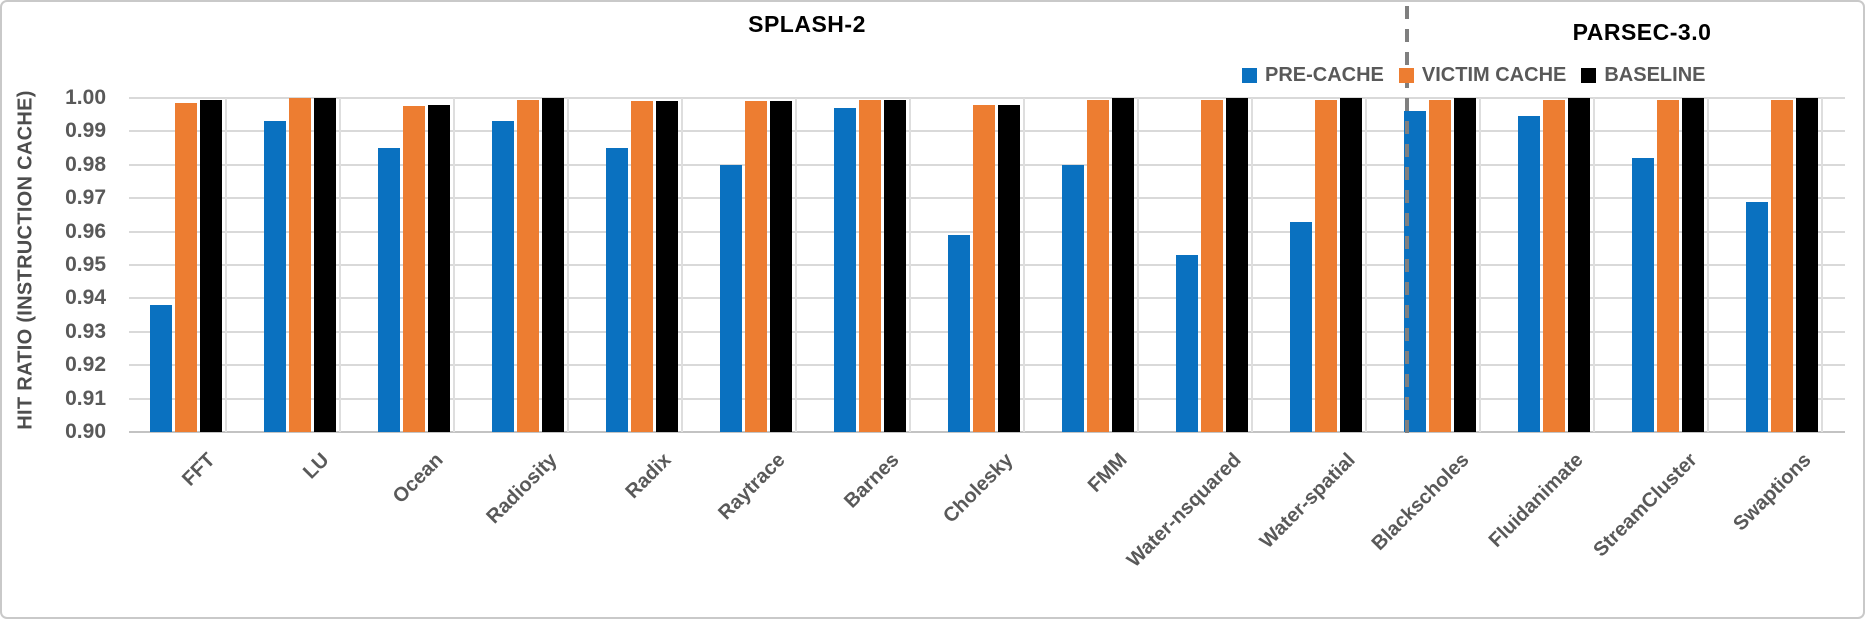  What do you see at coordinates (845, 270) in the screenshot?
I see `bar-pre-cache-Barnes` at bounding box center [845, 270].